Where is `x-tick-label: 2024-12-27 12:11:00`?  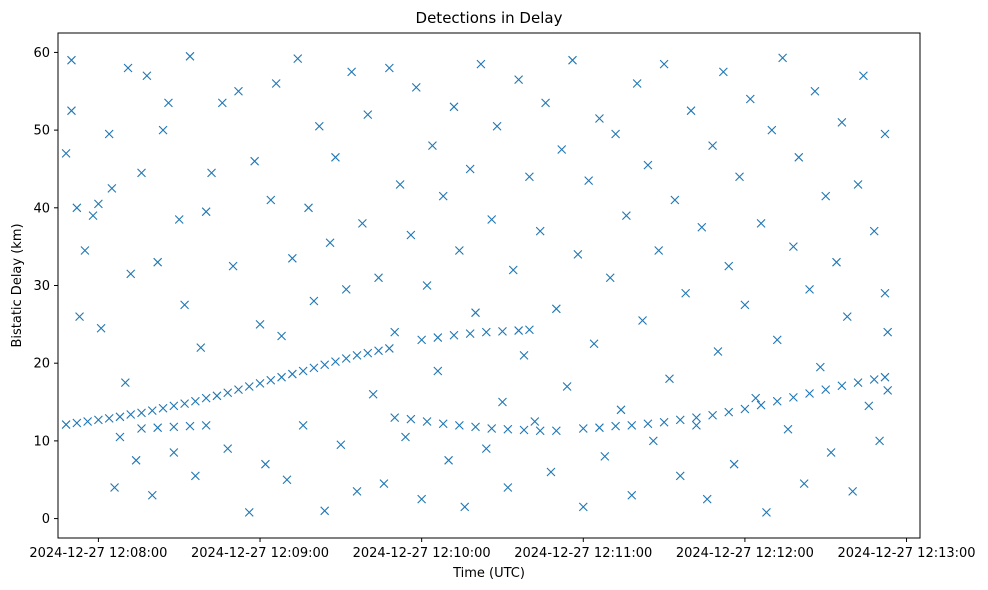
x-tick-label: 2024-12-27 12:11:00 is located at coordinates (583, 553).